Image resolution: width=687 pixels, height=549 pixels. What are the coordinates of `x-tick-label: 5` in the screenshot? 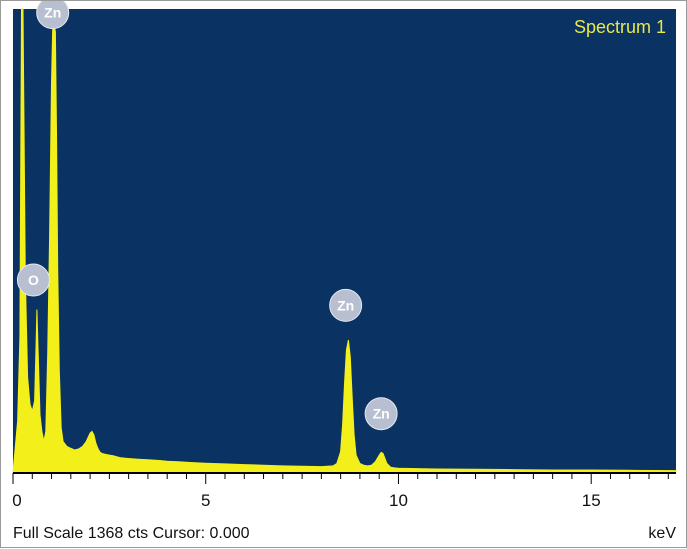 It's located at (205, 500).